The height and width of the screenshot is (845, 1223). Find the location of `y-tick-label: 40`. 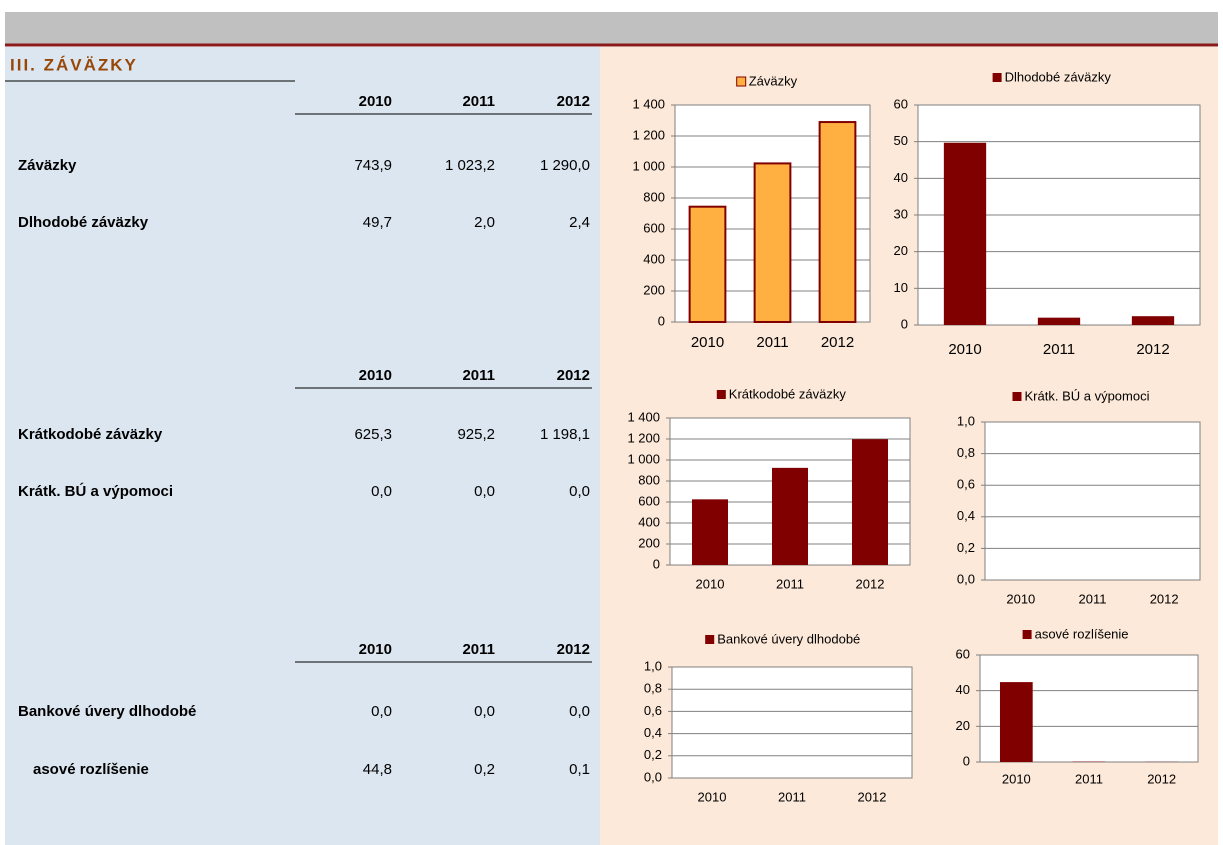

y-tick-label: 40 is located at coordinates (963, 689).